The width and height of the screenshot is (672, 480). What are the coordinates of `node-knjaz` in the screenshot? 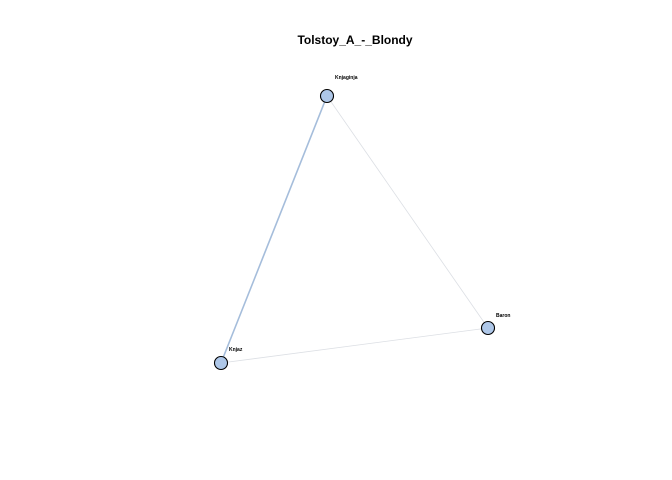 It's located at (221, 363).